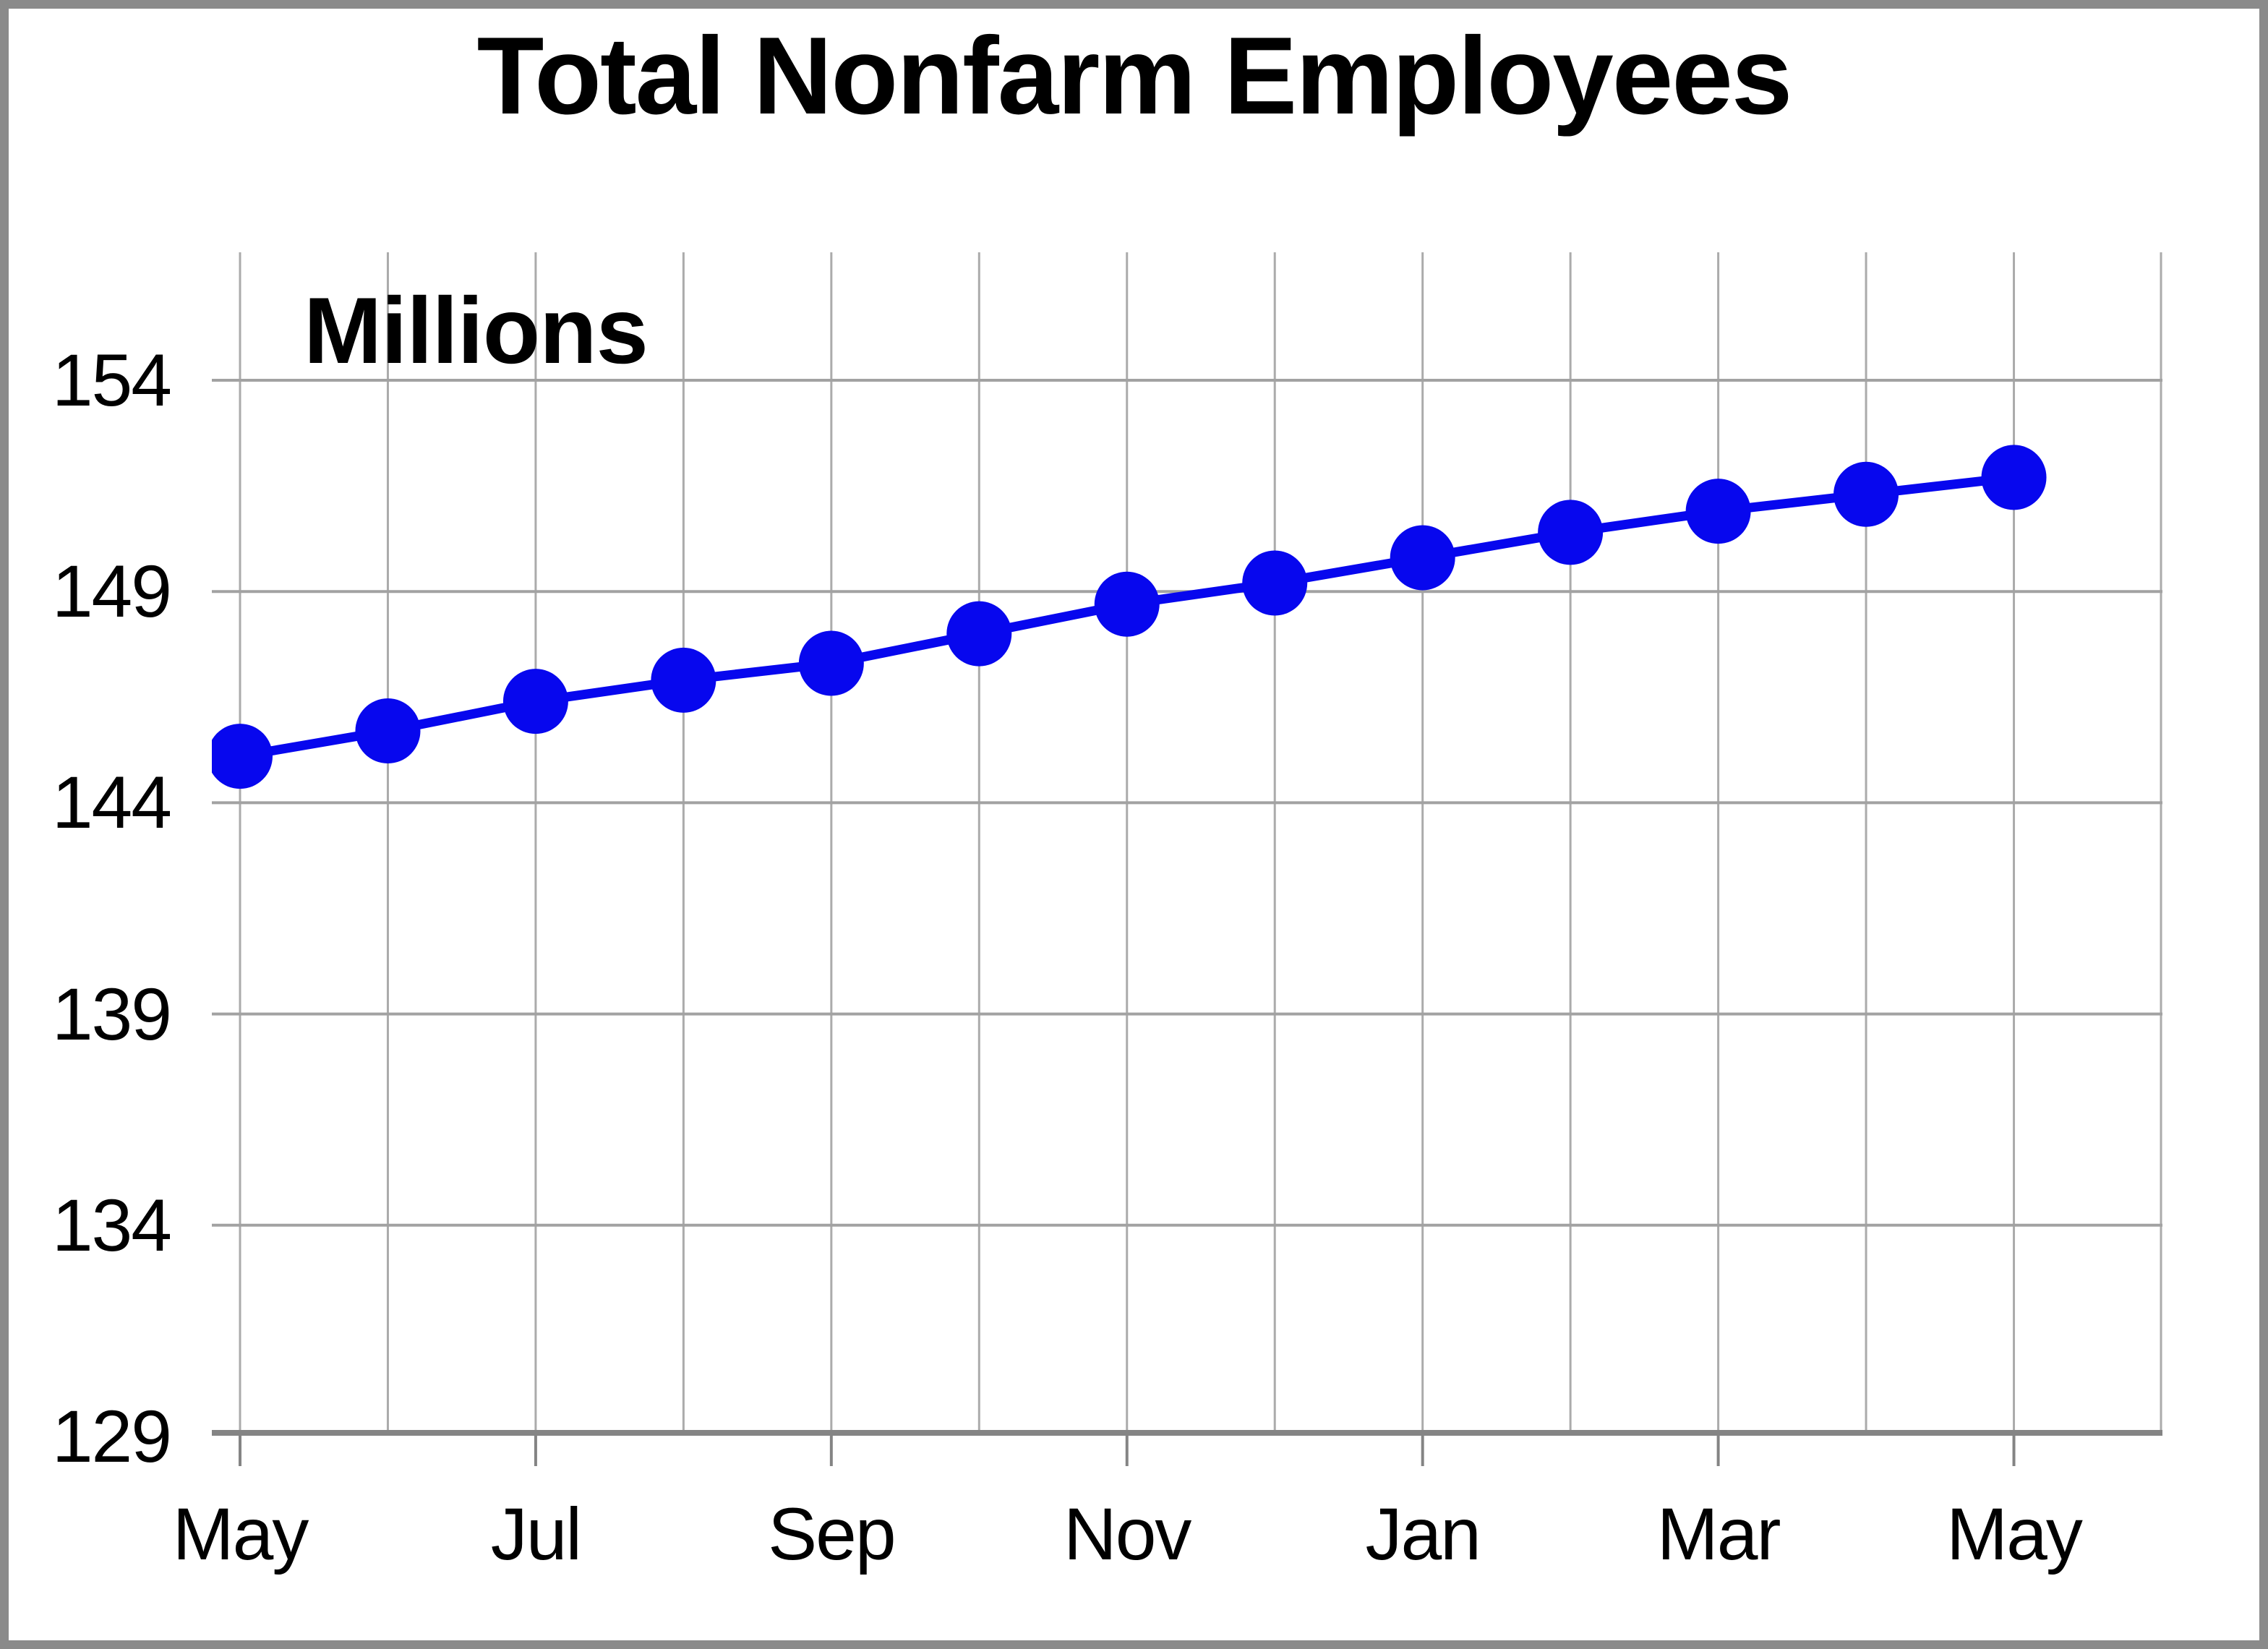 This screenshot has height=1649, width=2268. Describe the element at coordinates (111, 1014) in the screenshot. I see `y-tick-label-139: 139` at that location.